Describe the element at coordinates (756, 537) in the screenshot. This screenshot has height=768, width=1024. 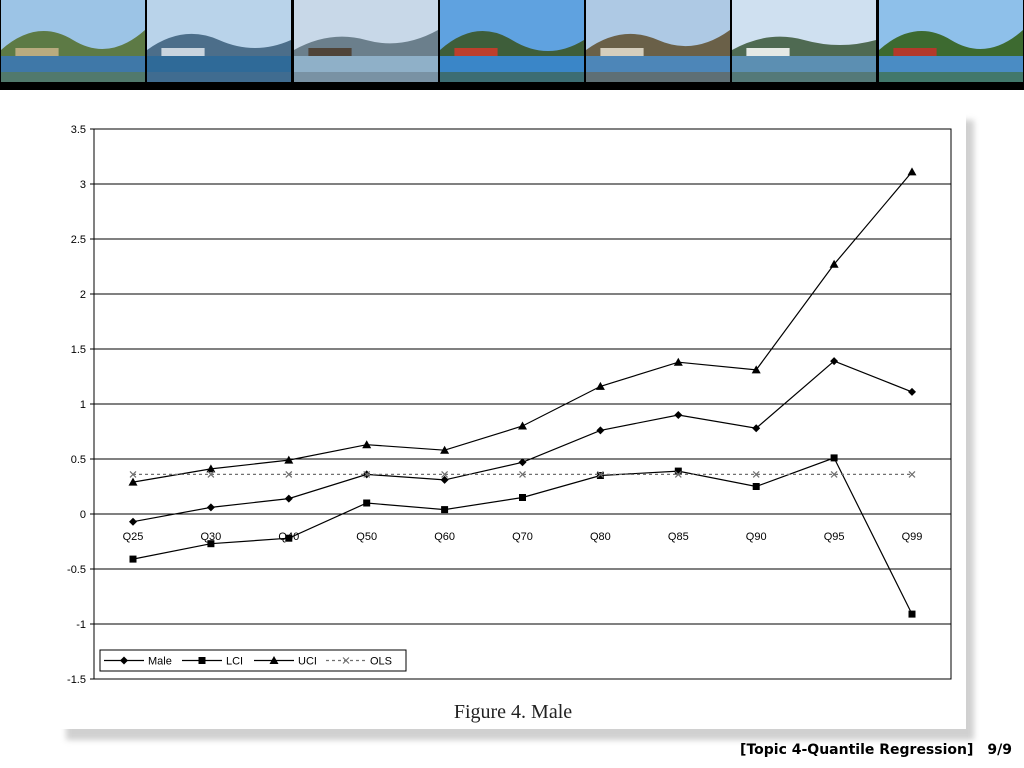
I see `x-tick-label: Q90` at that location.